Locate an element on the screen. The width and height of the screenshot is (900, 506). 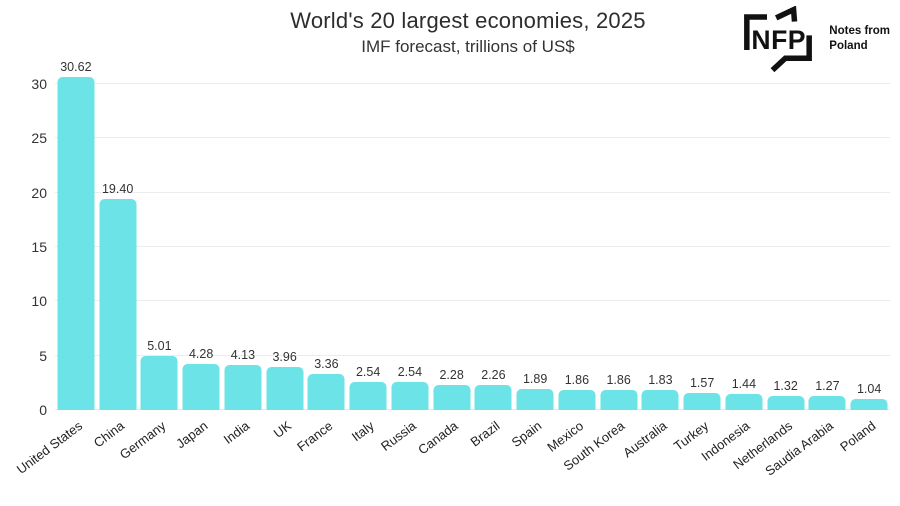
y-tick-label: 25 is located at coordinates (39, 138).